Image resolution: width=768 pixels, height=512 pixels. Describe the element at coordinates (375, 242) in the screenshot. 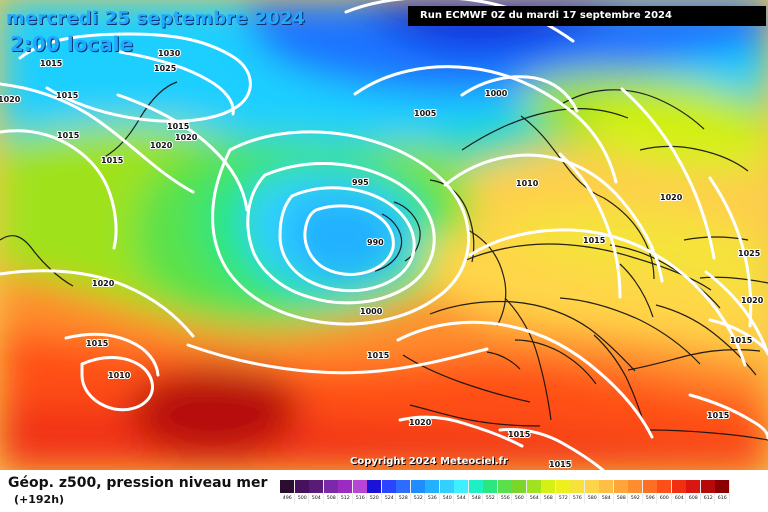

I see `pressure-label: 990` at that location.